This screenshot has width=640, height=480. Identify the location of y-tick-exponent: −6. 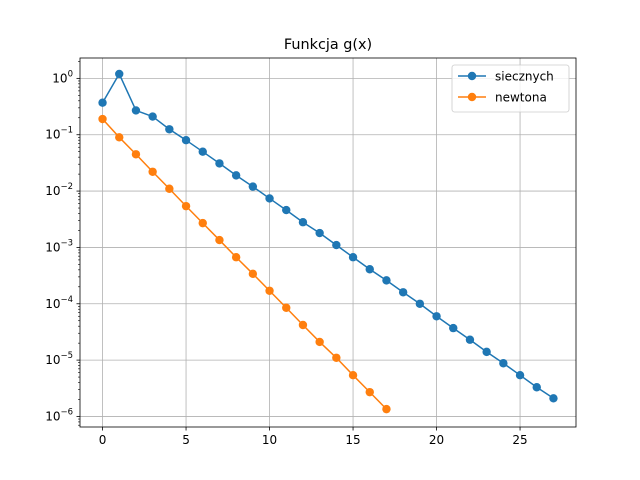
(66, 412).